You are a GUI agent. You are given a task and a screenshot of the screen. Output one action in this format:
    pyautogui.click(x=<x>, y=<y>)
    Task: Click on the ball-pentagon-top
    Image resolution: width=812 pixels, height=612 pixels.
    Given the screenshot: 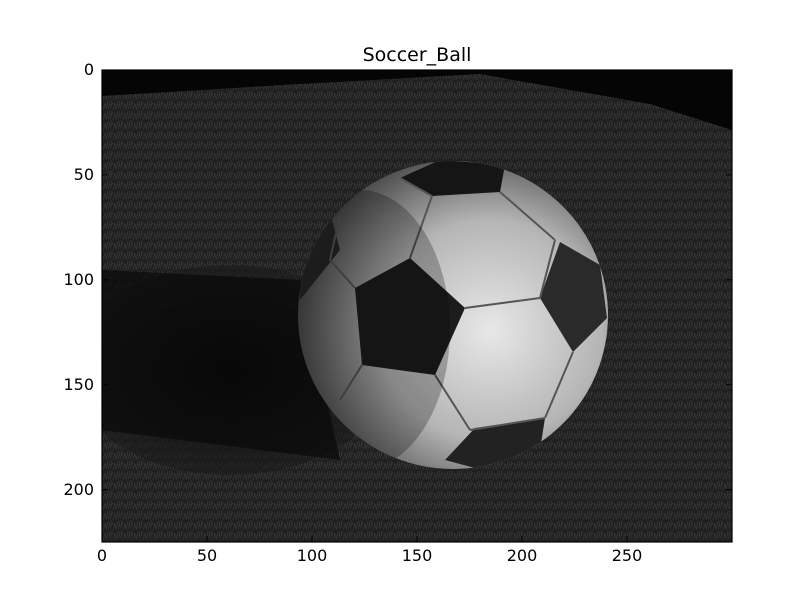 What is the action you would take?
    pyautogui.click(x=452, y=178)
    